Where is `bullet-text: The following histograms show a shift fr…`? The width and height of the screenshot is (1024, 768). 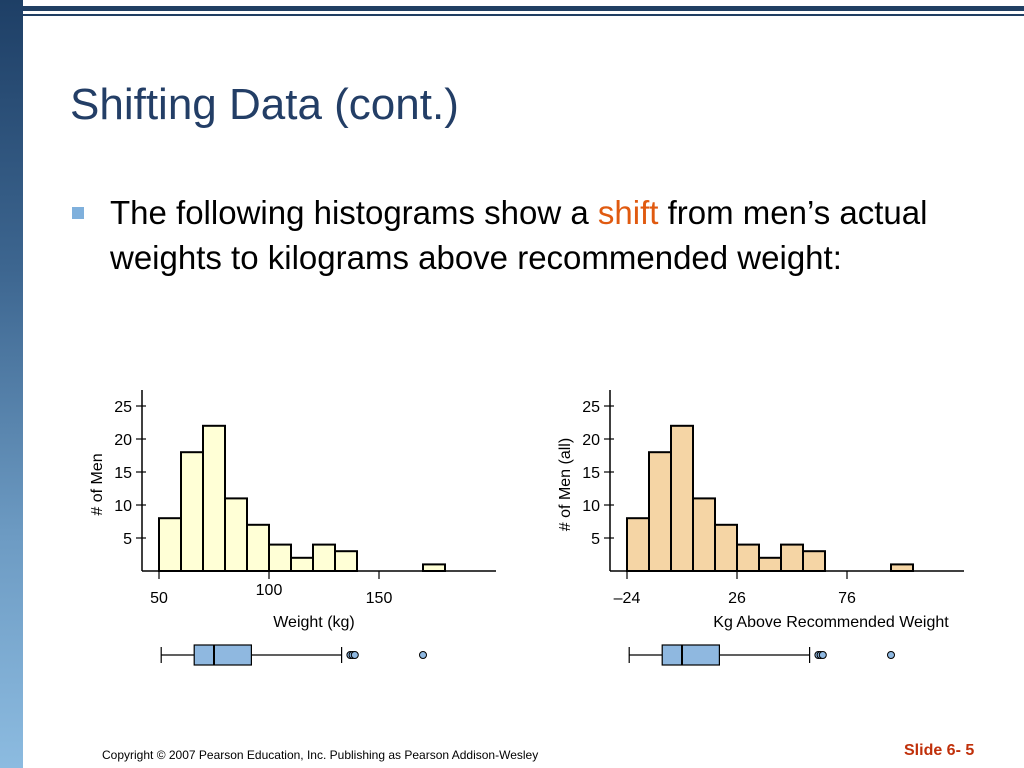
bullet-text: The following histograms show a shift fr… is located at coordinates (555, 235).